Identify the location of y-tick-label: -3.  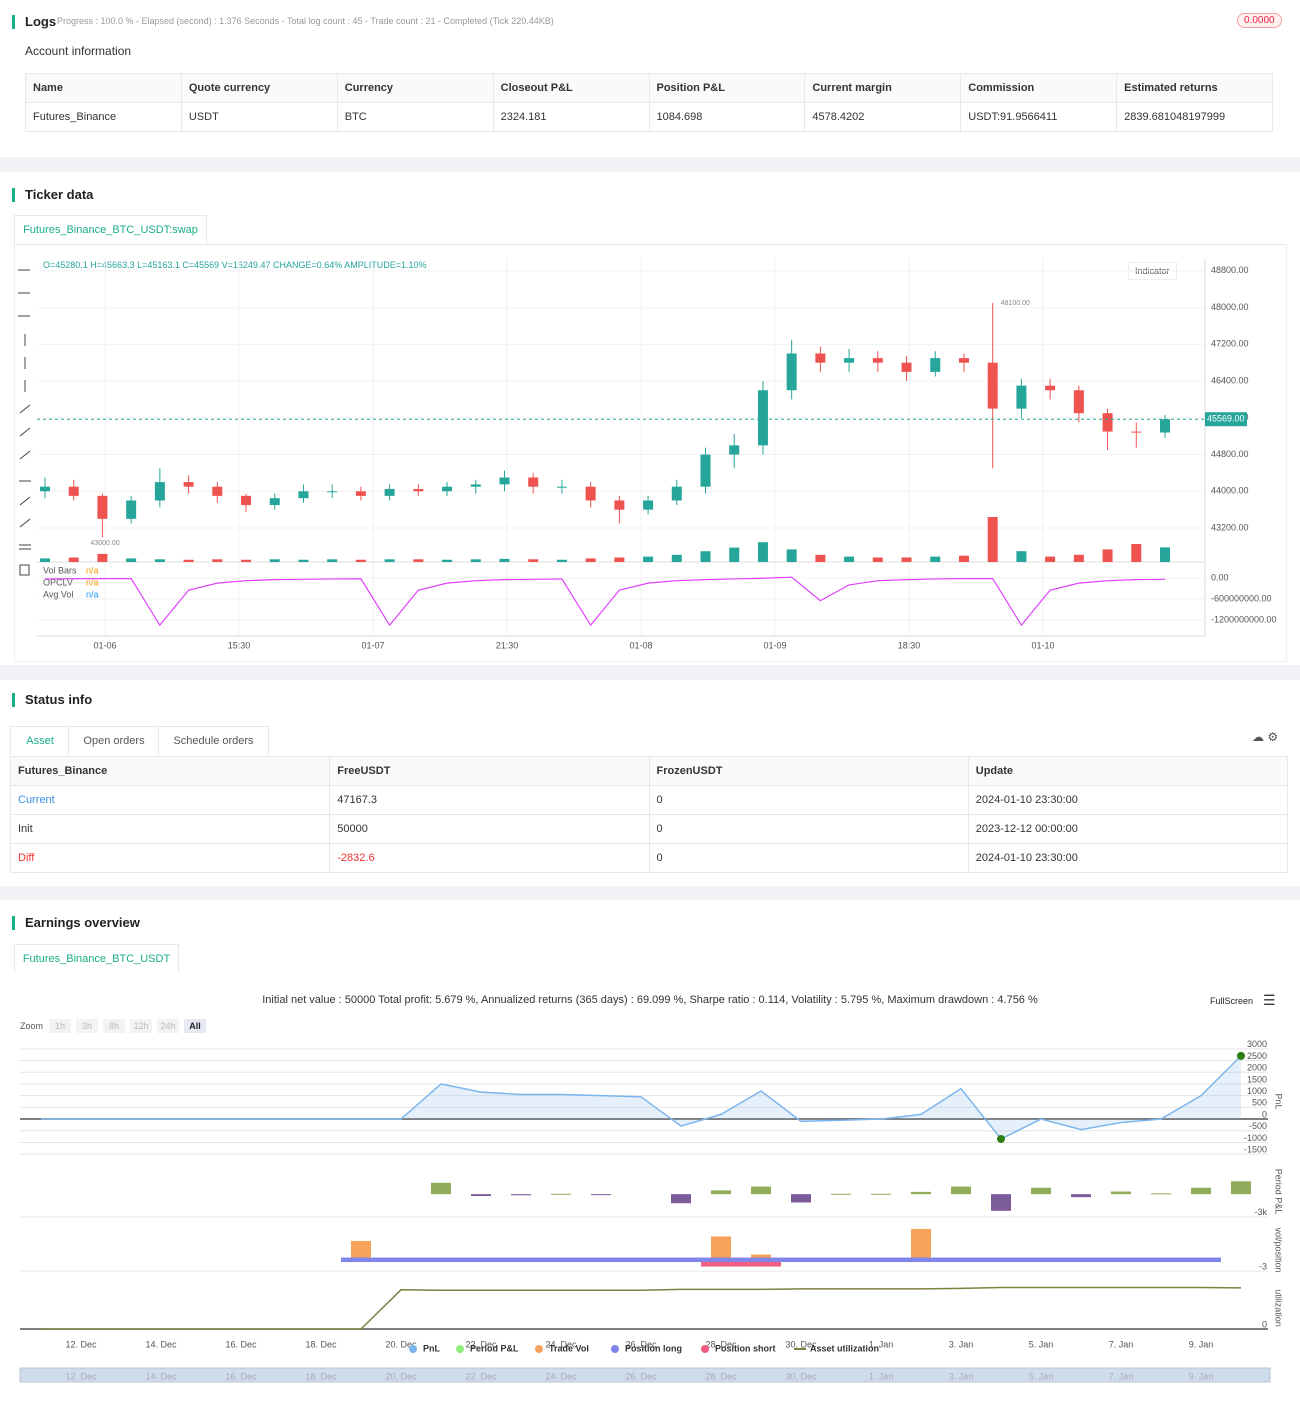
(1263, 1266).